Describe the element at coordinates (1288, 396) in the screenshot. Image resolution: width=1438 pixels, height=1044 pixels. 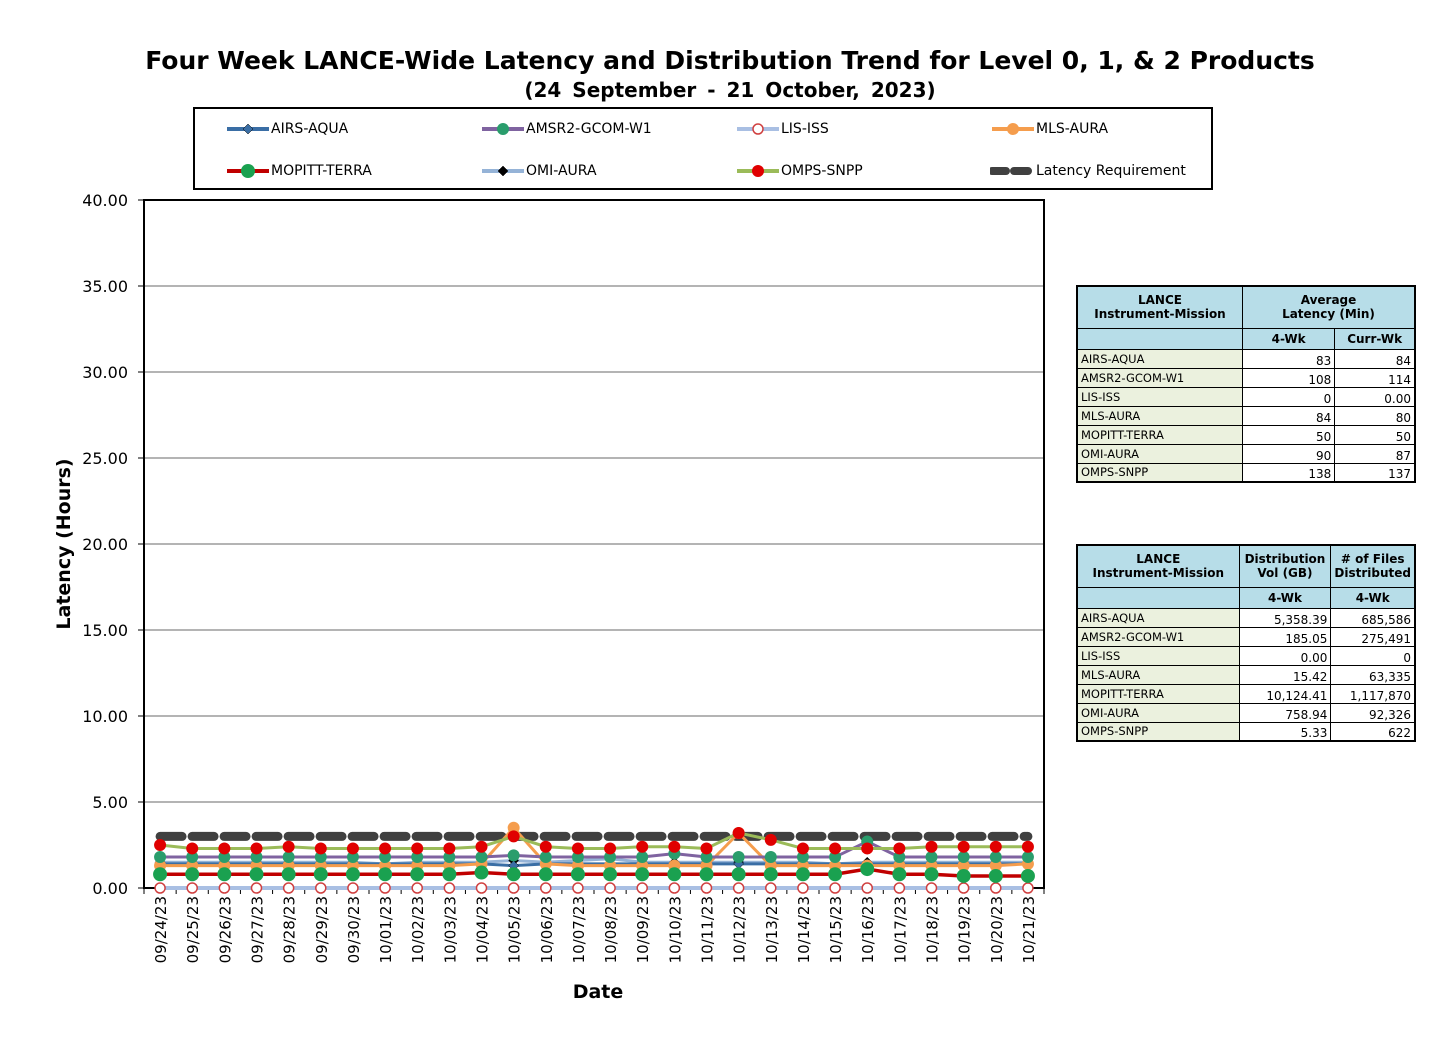
I see `value-four-wk: 0` at that location.